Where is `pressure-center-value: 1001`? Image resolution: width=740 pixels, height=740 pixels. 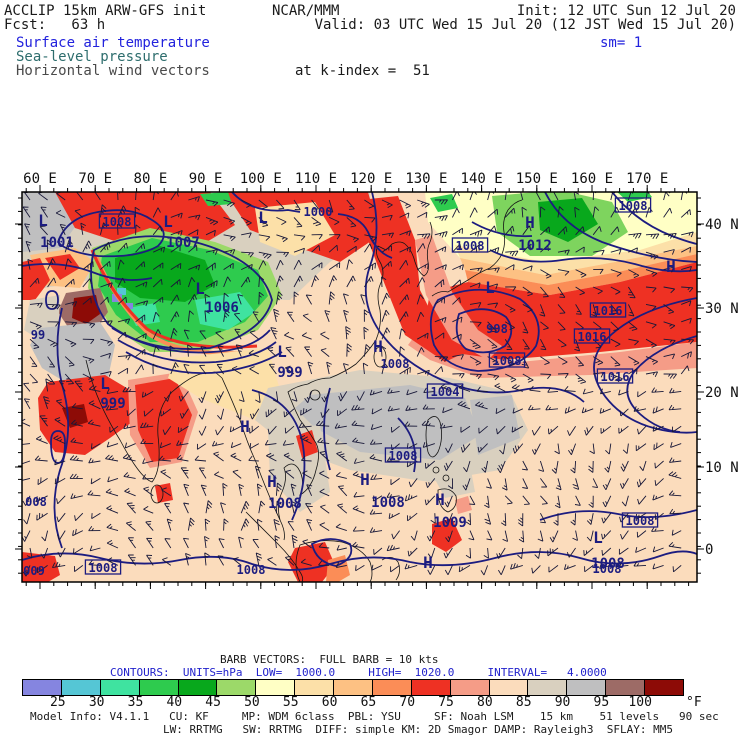 pressure-center-value: 1001 is located at coordinates (57, 243).